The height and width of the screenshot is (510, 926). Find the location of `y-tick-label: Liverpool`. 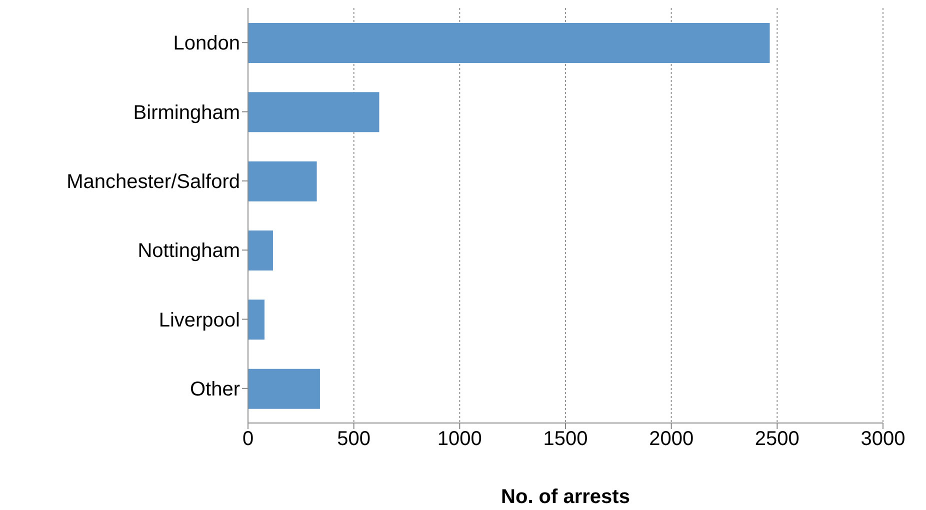

y-tick-label: Liverpool is located at coordinates (199, 320).